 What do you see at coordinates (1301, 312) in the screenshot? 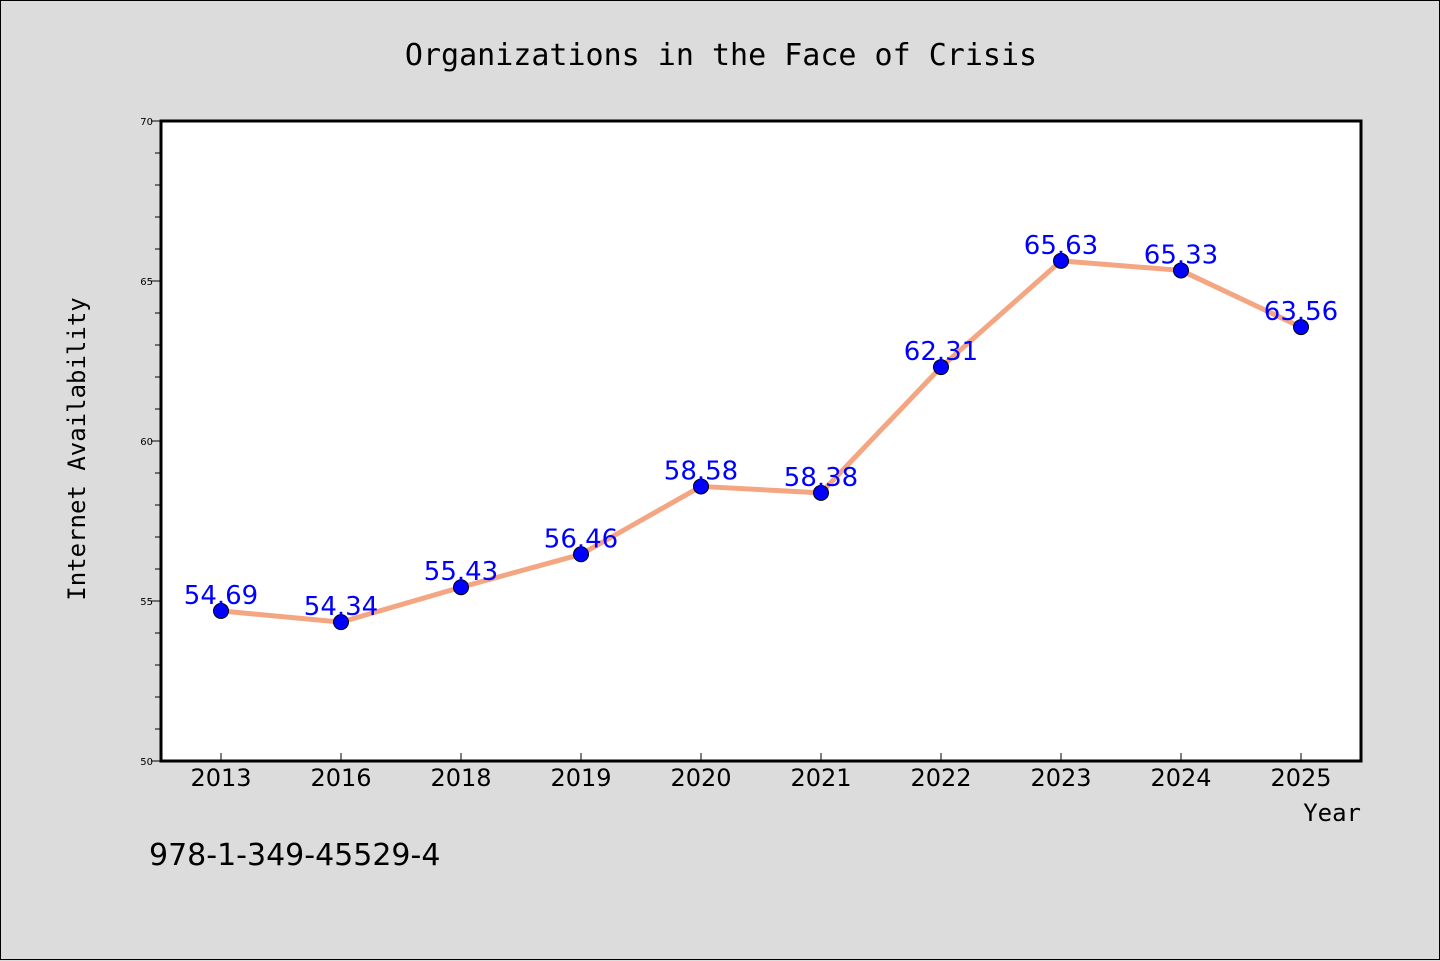
I see `data-label: 63.56` at bounding box center [1301, 312].